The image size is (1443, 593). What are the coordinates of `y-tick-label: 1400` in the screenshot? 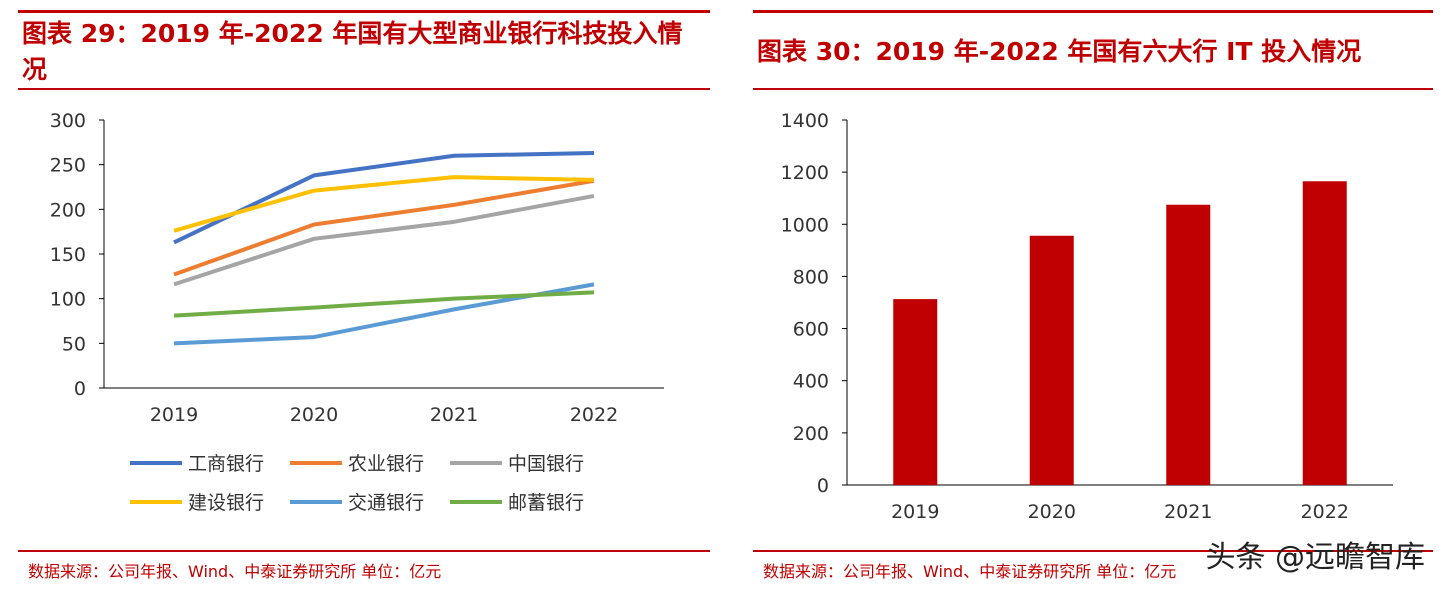 It's located at (805, 121).